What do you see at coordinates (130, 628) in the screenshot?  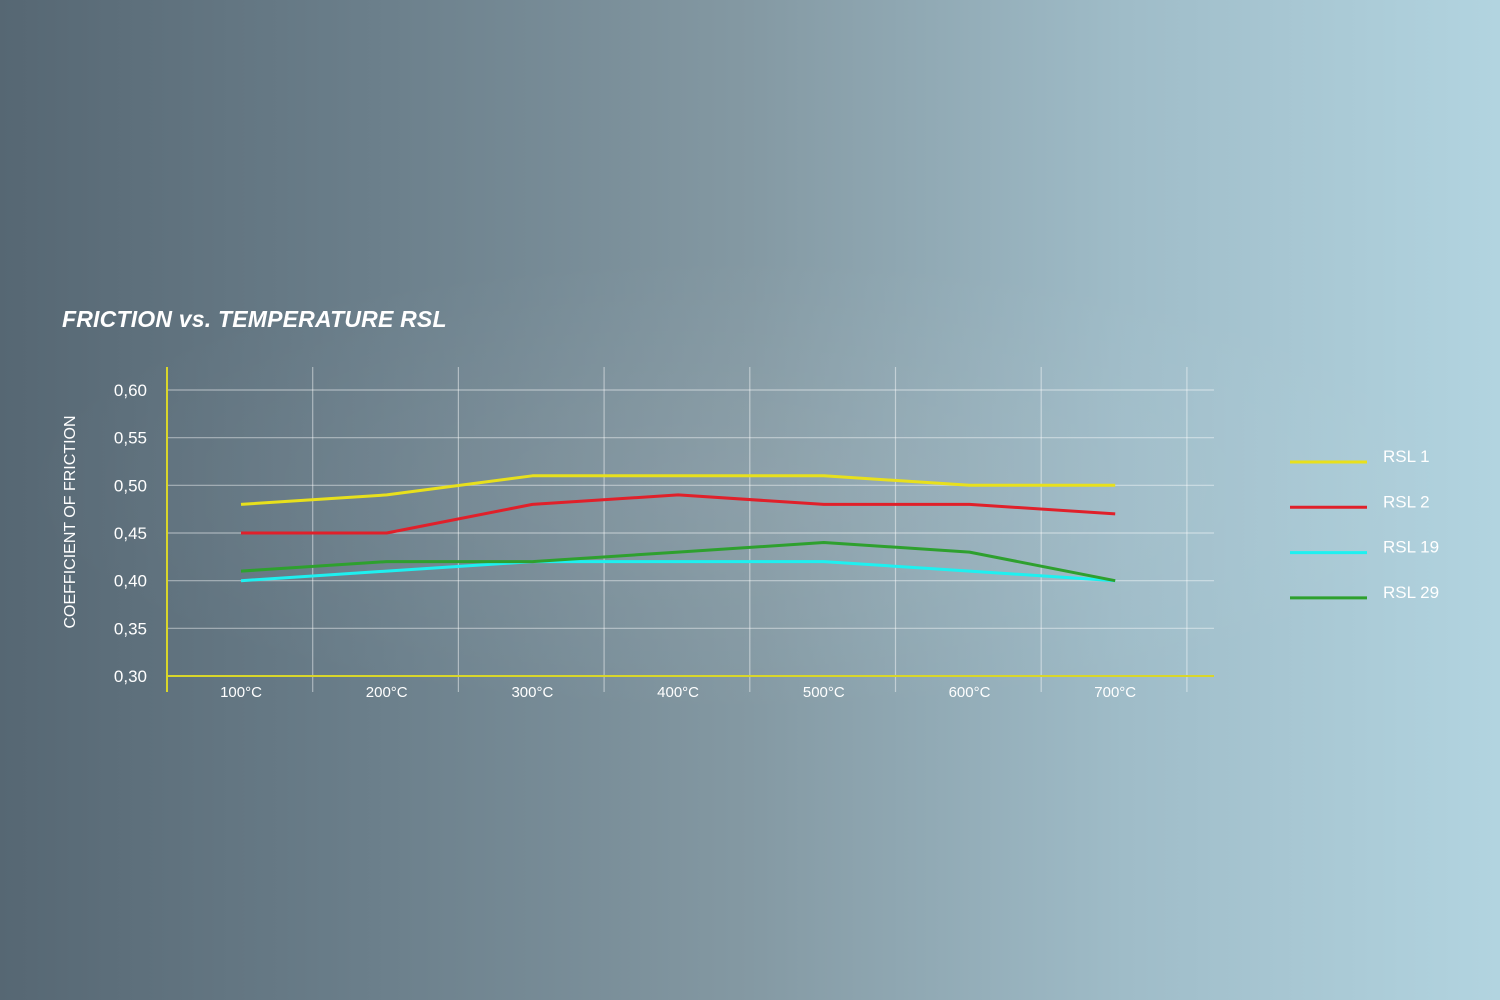 I see `y-tick-label: 0,35` at bounding box center [130, 628].